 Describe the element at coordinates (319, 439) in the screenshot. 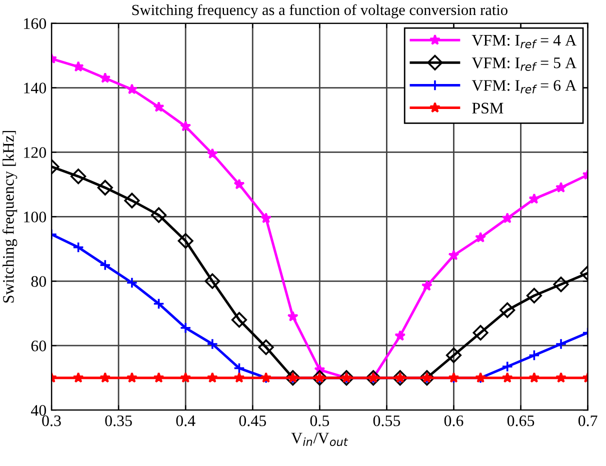

I see `x-axis-title: V$_{in}$/V$_{out}$` at that location.